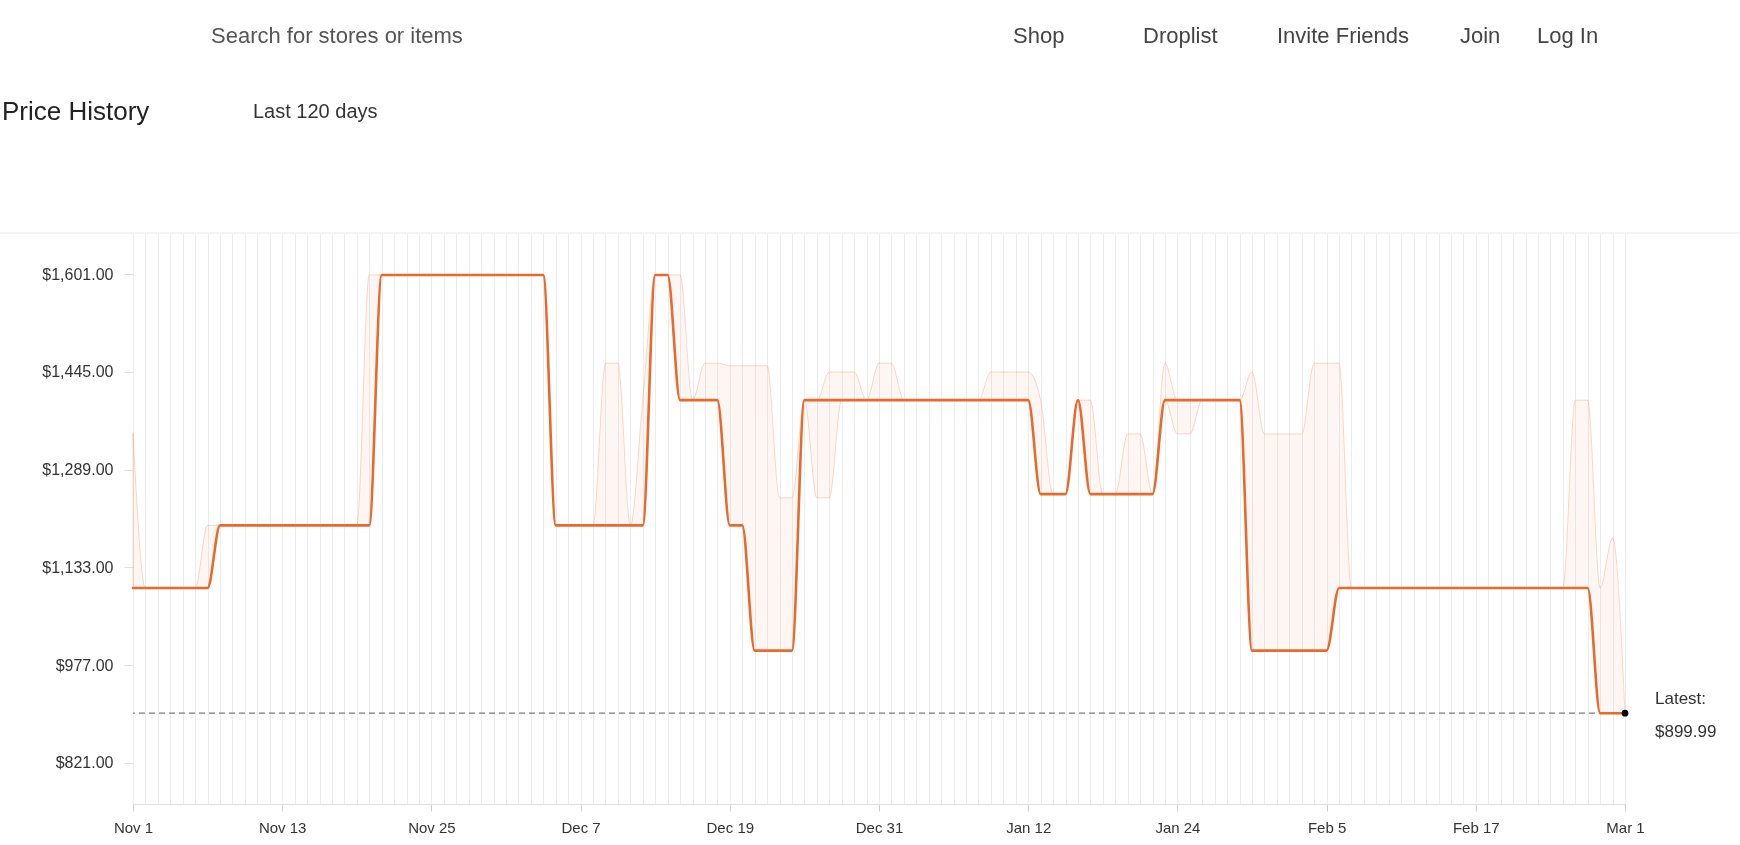  I want to click on text: Search for stores or items, so click(337, 35).